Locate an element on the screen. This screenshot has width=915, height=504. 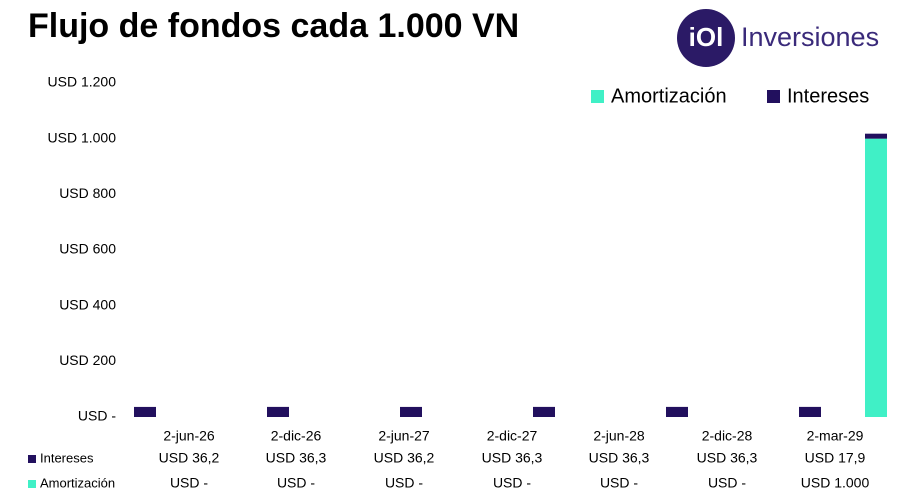
chart-title: Flujo de fondos cada 1.000 VN is located at coordinates (273, 26).